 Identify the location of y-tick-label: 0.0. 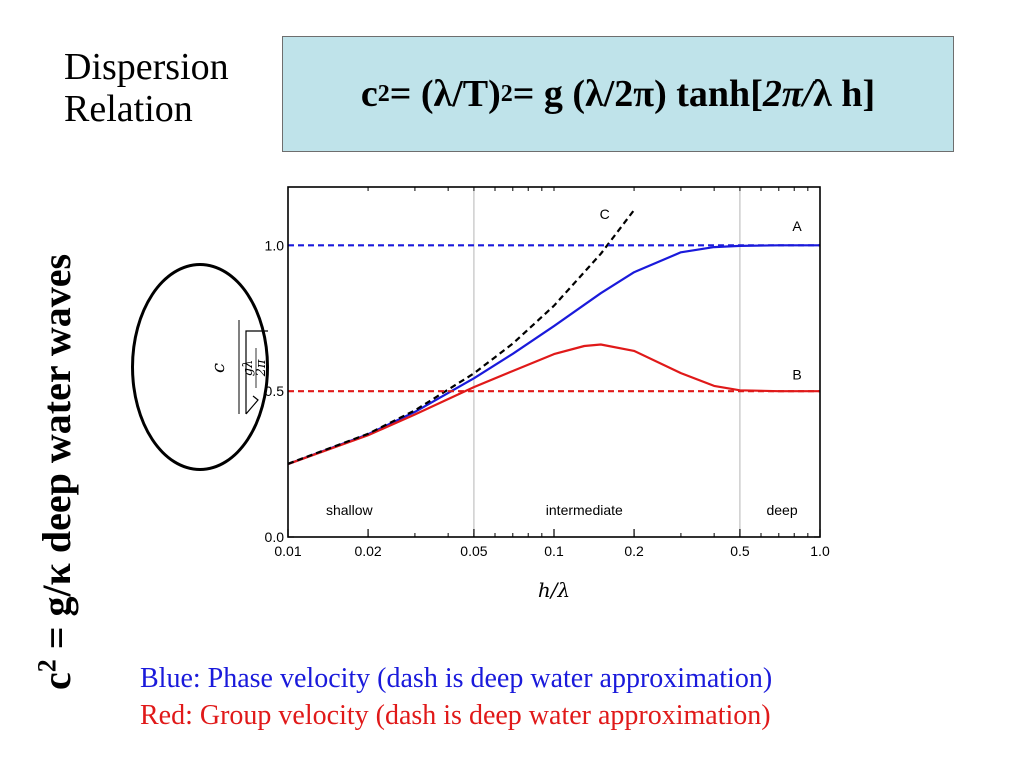
(275, 537).